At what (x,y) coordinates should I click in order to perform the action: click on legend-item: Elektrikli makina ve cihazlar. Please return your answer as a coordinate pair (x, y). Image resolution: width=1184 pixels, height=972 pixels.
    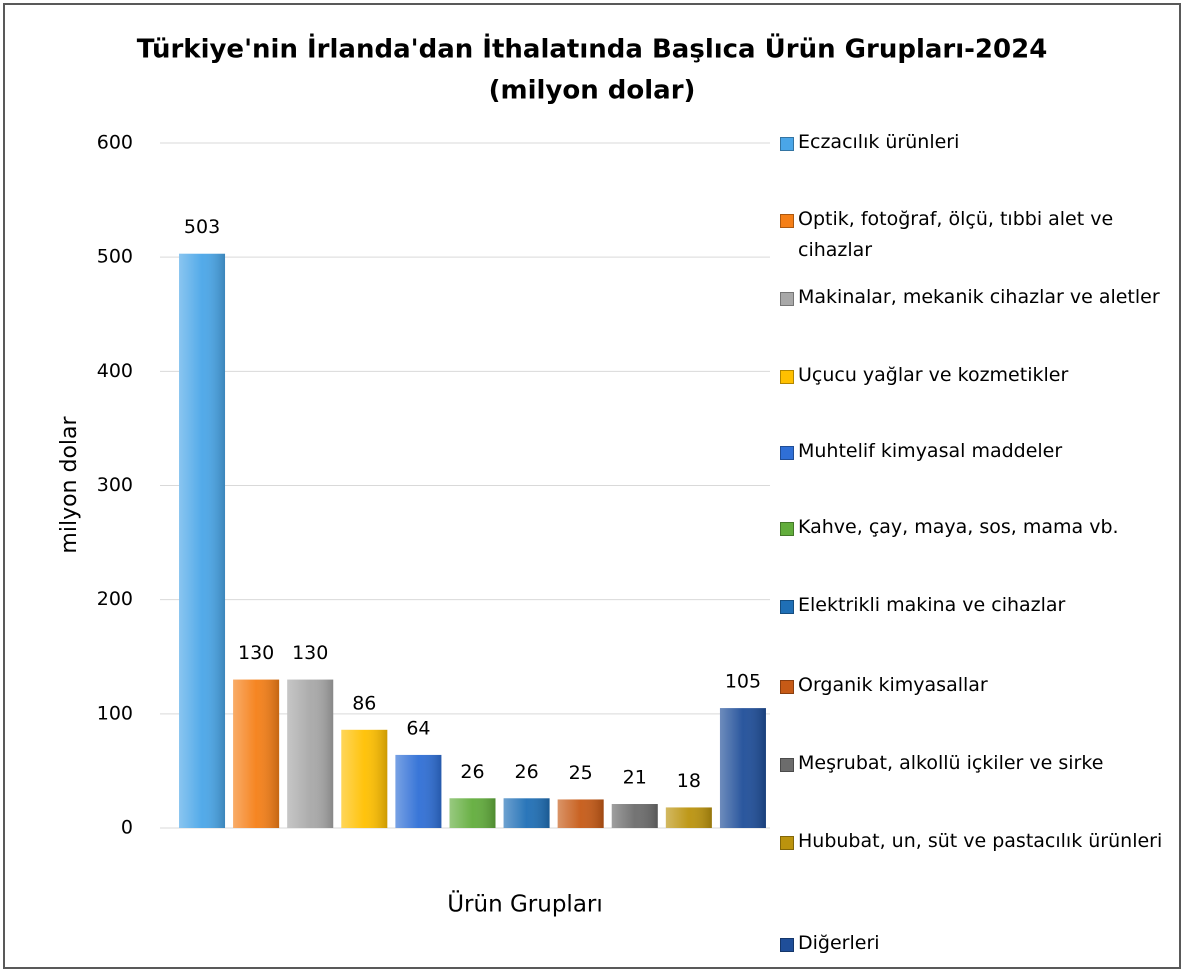
    Looking at the image, I should click on (977, 605).